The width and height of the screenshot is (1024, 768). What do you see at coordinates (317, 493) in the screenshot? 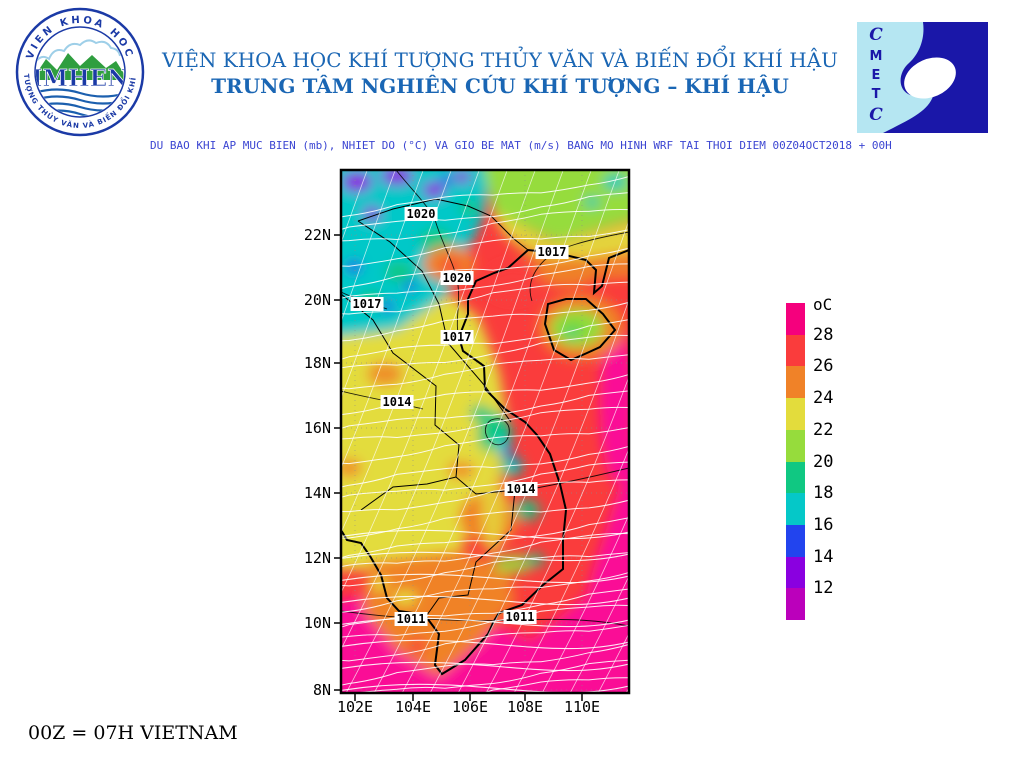
I see `latitude-tick-label: 14N` at bounding box center [317, 493].